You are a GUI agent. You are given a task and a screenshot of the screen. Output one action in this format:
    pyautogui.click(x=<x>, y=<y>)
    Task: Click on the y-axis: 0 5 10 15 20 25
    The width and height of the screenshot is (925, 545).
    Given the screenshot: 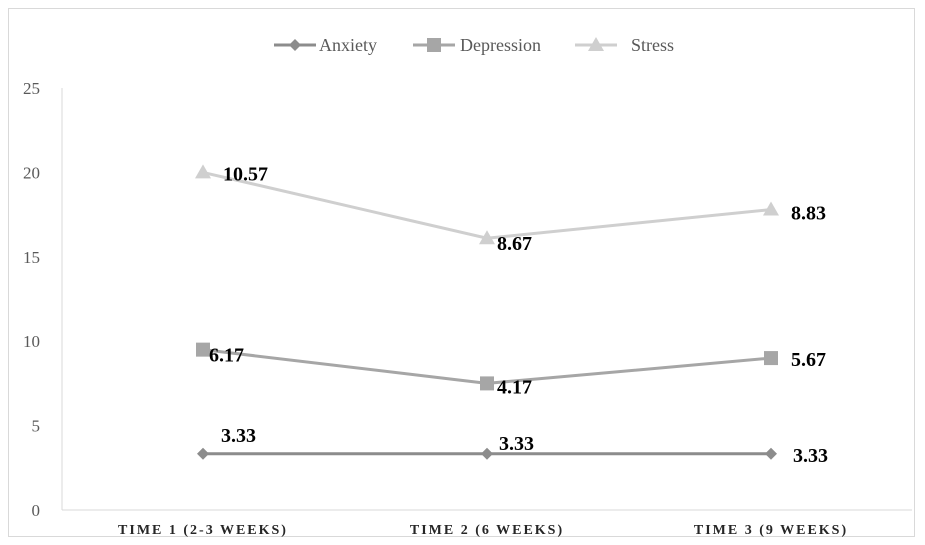 What is the action you would take?
    pyautogui.click(x=43, y=299)
    